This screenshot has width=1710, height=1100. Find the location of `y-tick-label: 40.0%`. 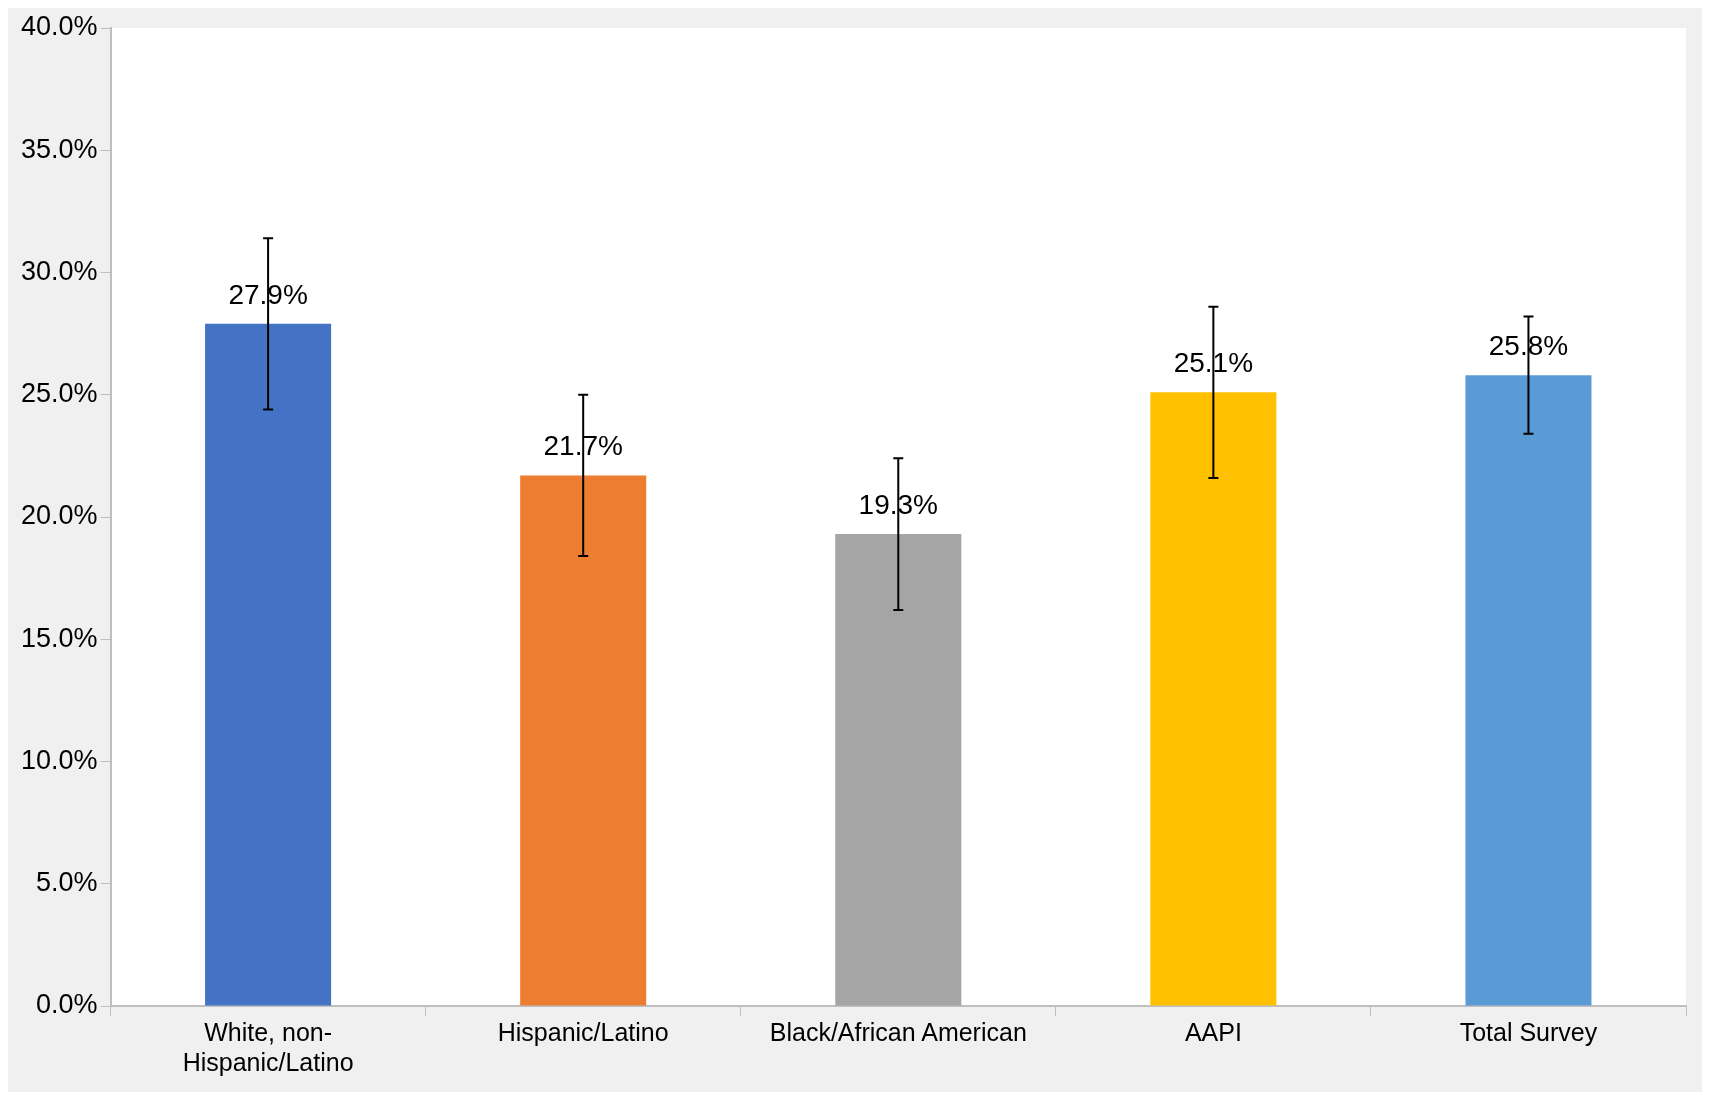

y-tick-label: 40.0% is located at coordinates (59, 26).